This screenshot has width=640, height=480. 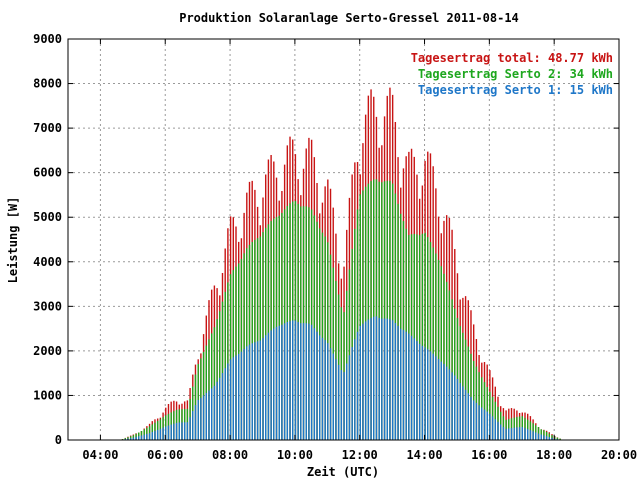 I want to click on x-tick-label: 04:00, so click(x=100, y=455).